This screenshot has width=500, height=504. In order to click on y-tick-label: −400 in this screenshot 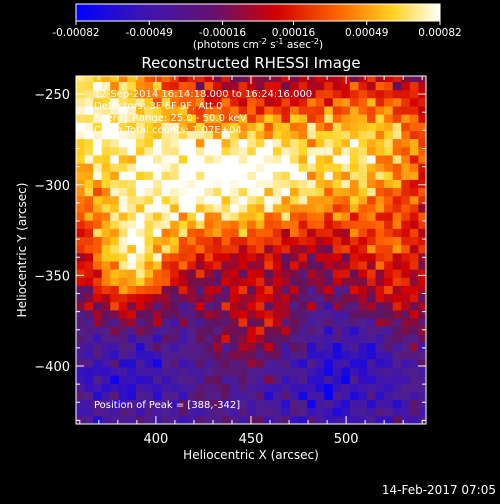, I will do `click(52, 367)`.